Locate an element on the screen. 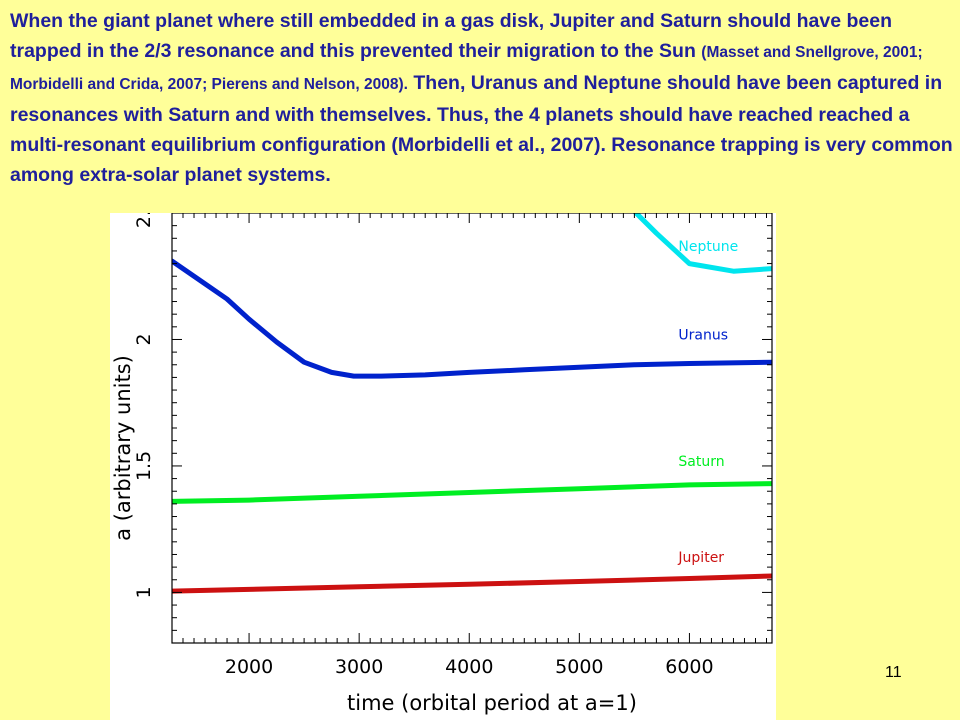 The image size is (960, 720). page-number: 11 is located at coordinates (893, 672).